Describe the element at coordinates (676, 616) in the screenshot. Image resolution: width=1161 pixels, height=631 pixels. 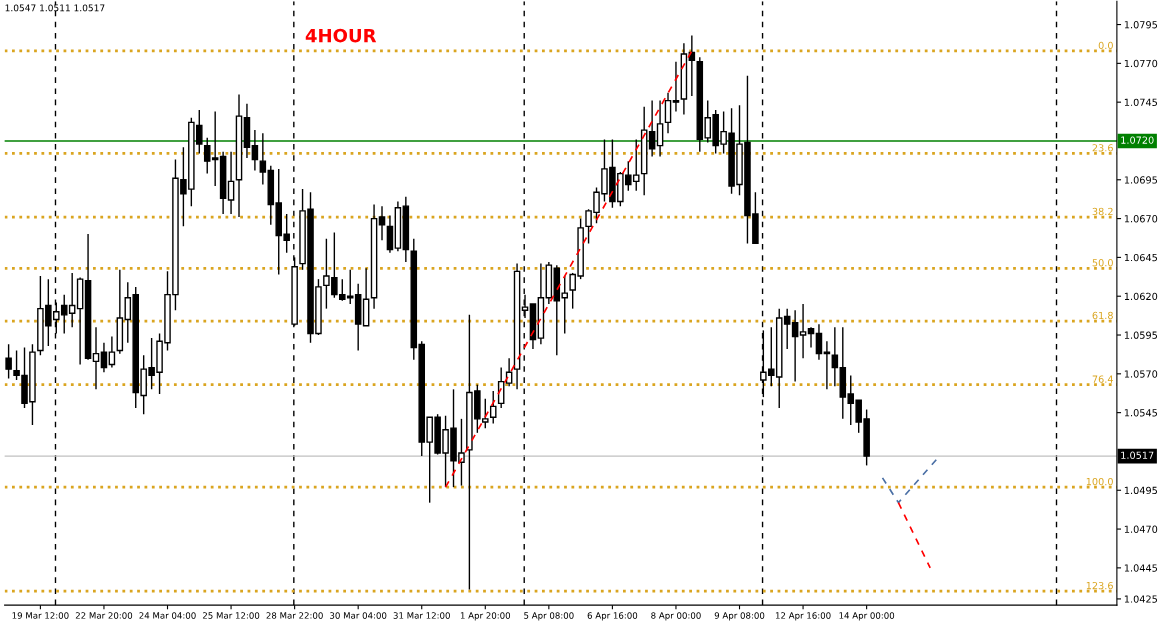
I see `x-tick-label: 8 Apr 00:00` at that location.